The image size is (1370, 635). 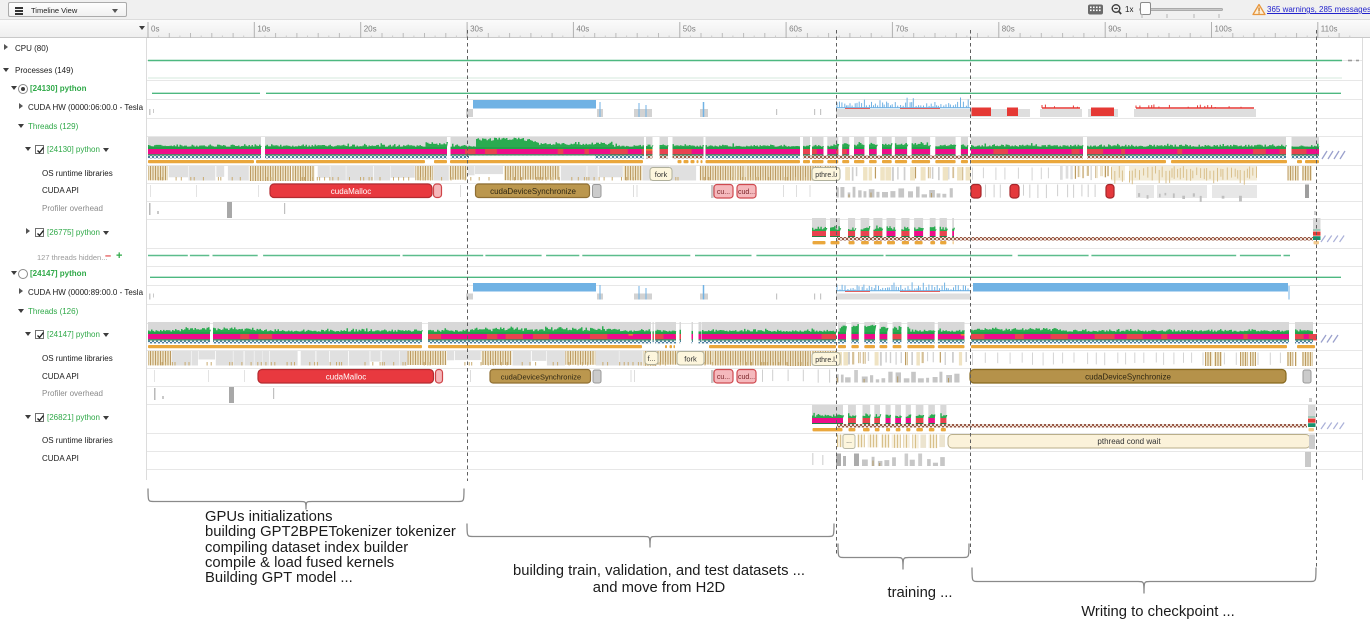 I want to click on svg-text: 80s, so click(x=1008, y=29).